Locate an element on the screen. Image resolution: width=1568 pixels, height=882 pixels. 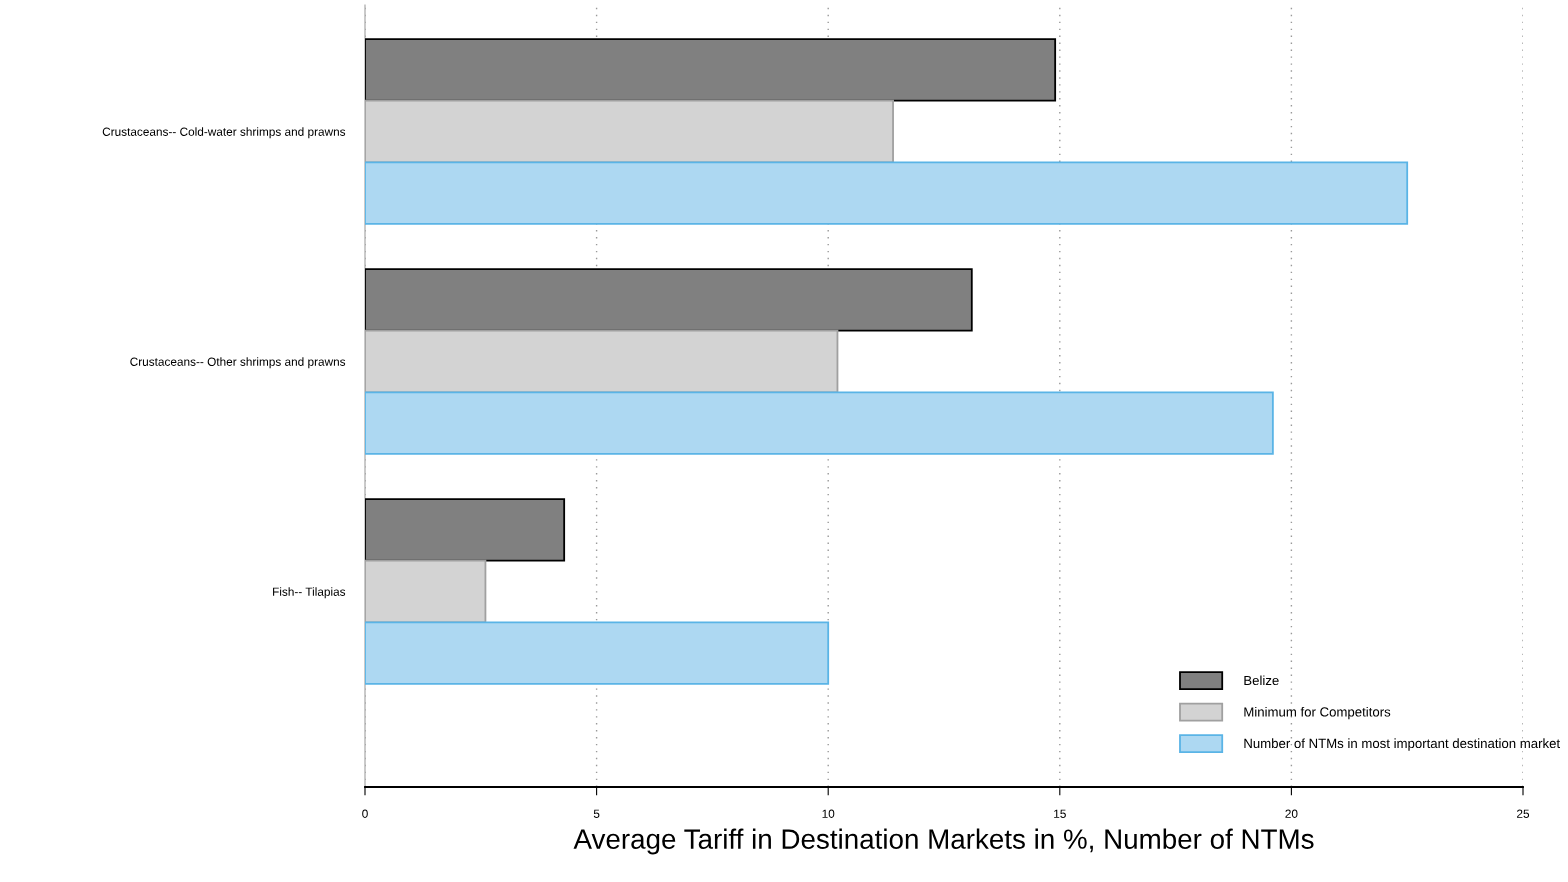
x-tick-label: 25 is located at coordinates (1523, 813).